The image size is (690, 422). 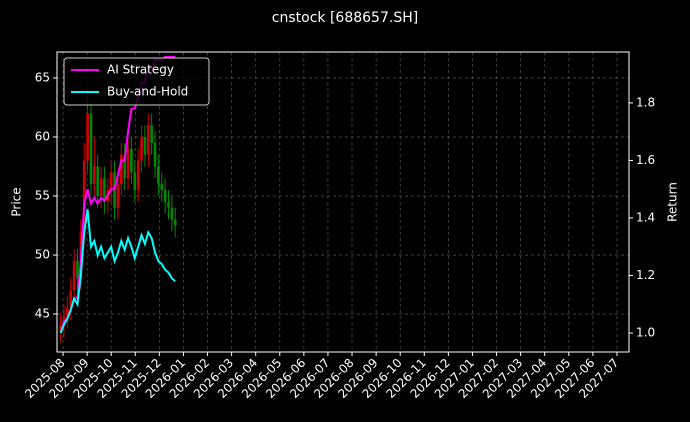 I want to click on y2-tick-label: 1.4, so click(x=645, y=217).